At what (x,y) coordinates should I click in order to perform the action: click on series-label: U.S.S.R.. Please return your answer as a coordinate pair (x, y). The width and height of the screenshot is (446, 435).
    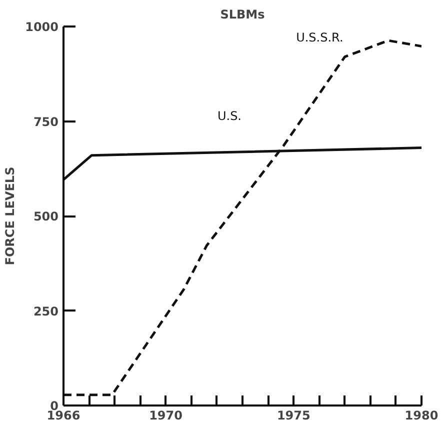
    Looking at the image, I should click on (320, 37).